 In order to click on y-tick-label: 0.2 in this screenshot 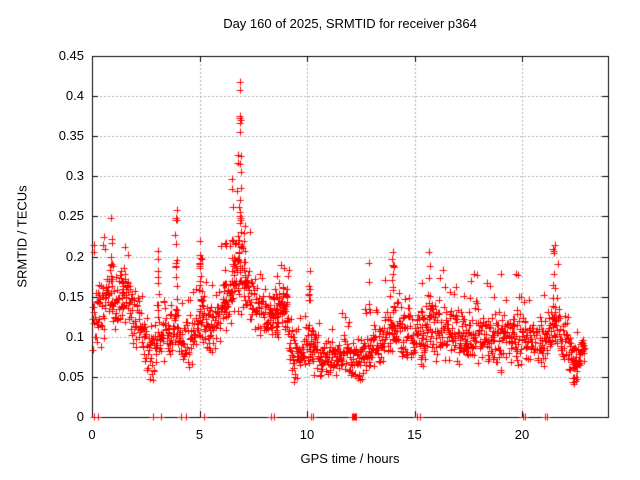, I will do `click(74, 256)`.